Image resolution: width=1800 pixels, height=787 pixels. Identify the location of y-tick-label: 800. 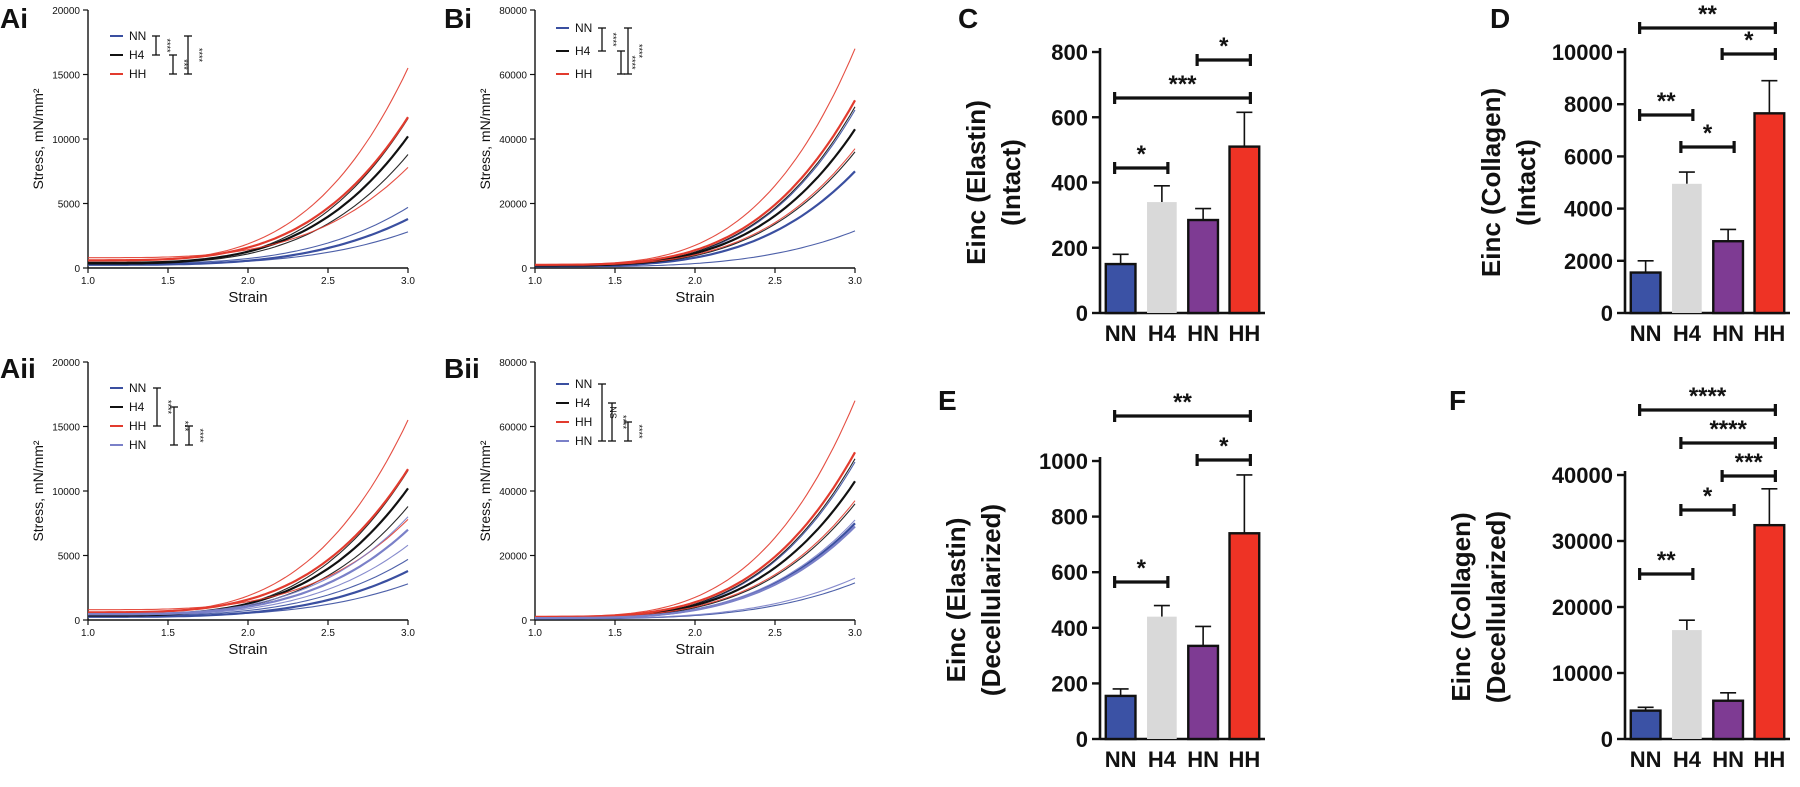
(1069, 517).